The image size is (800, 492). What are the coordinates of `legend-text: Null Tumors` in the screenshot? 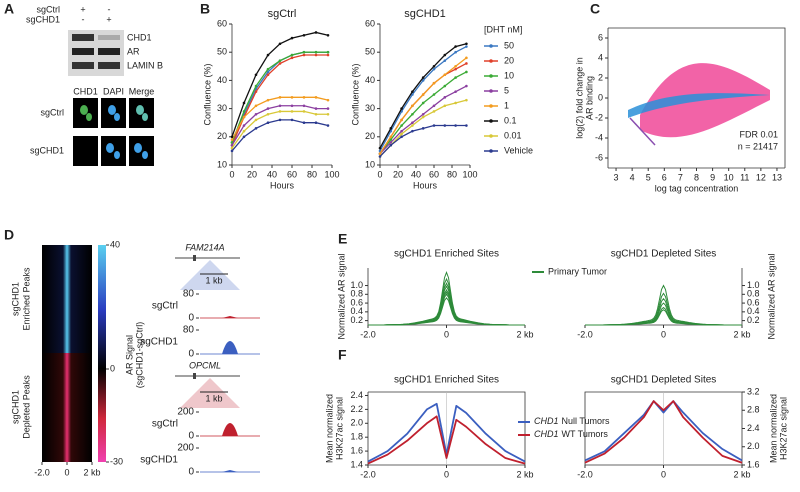 It's located at (586, 421).